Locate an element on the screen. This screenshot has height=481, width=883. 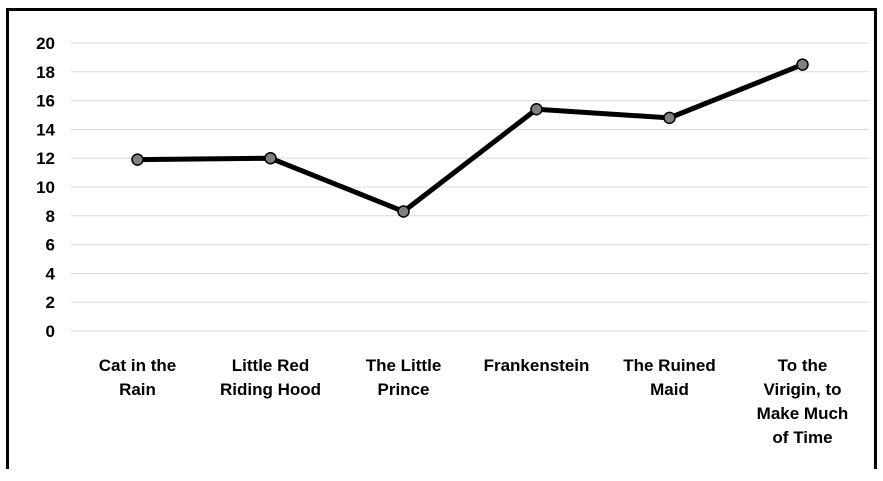
y-tick-label: 12 is located at coordinates (45, 158).